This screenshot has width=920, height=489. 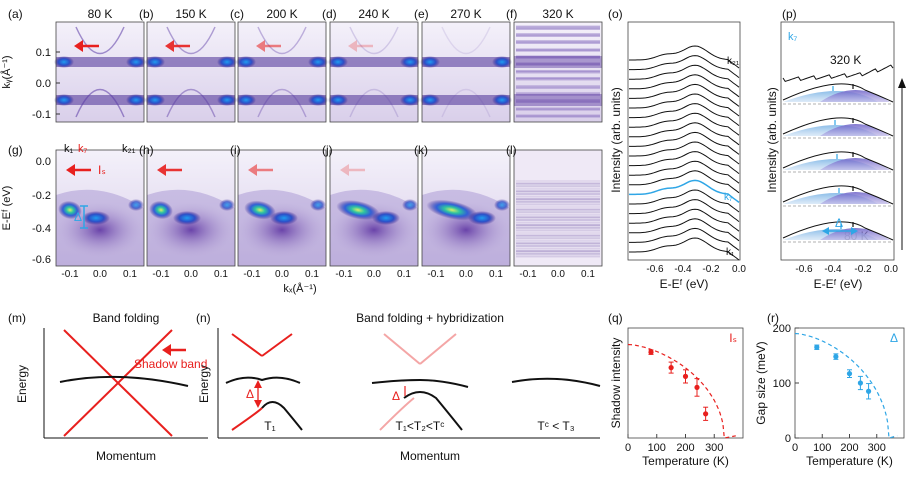 What do you see at coordinates (894, 338) in the screenshot?
I see `legend-label: Δ` at bounding box center [894, 338].